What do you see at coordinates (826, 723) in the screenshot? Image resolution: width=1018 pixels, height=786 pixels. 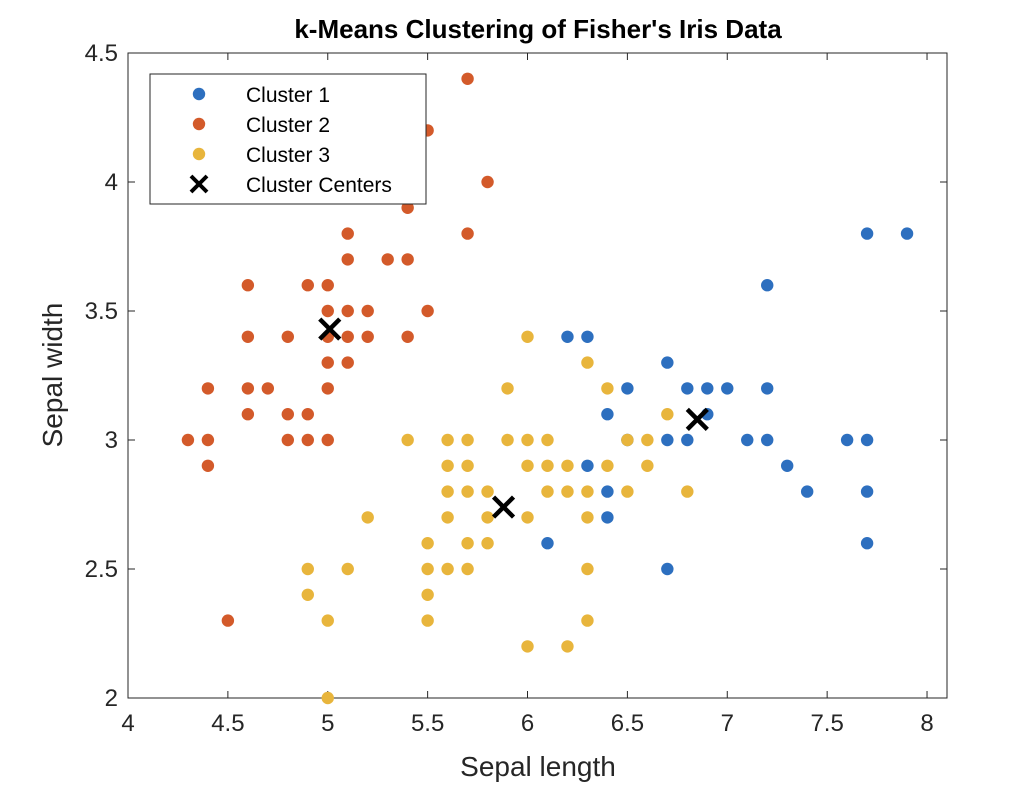 I see `x-tick-label: 7.5` at bounding box center [826, 723].